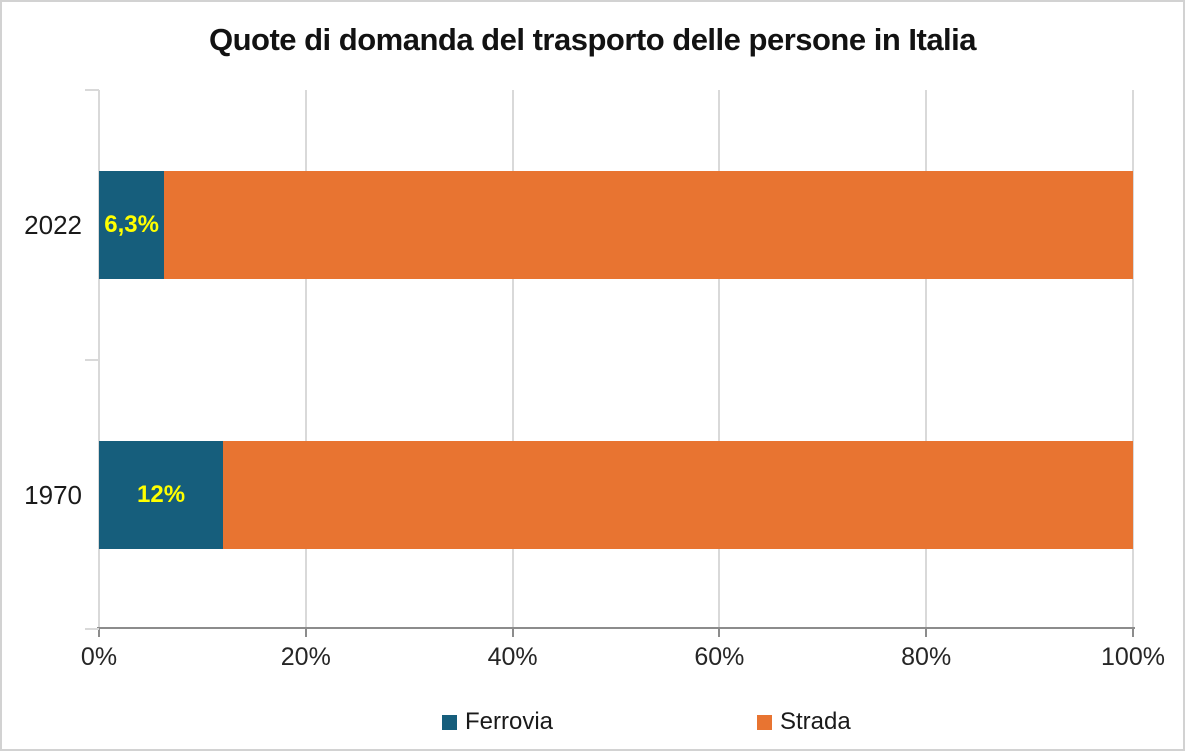 The height and width of the screenshot is (751, 1185). I want to click on legend-swatch-strada, so click(764, 722).